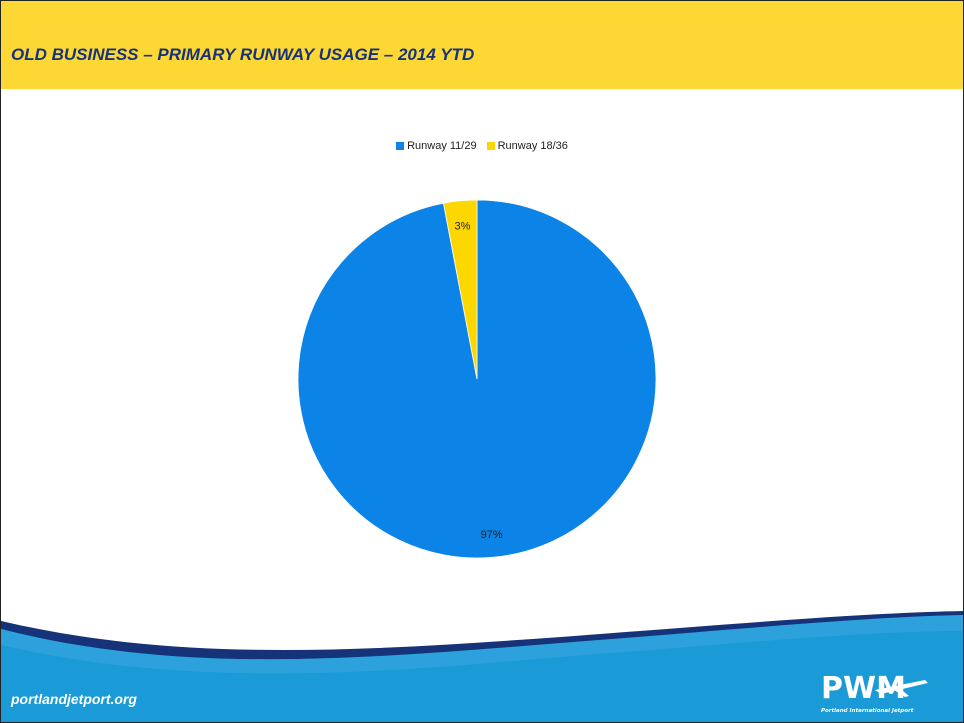 The width and height of the screenshot is (964, 723). I want to click on logo-subtitle: Portland International Jetport, so click(867, 711).